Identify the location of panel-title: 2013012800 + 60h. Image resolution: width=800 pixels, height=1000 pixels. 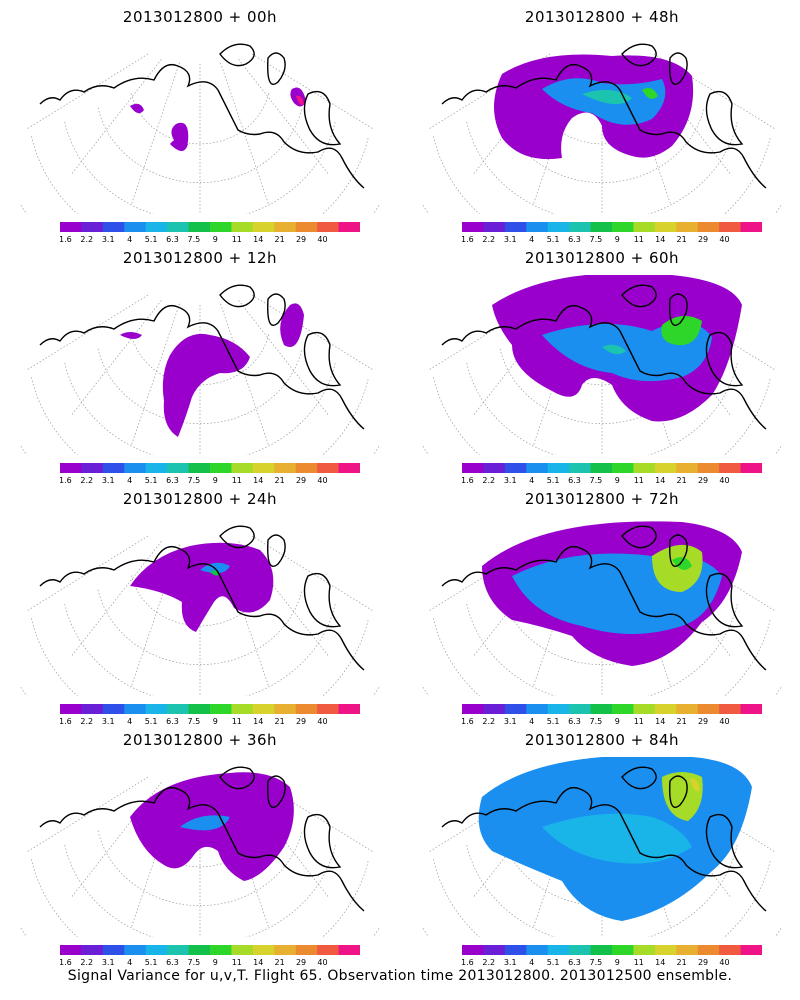
(602, 258).